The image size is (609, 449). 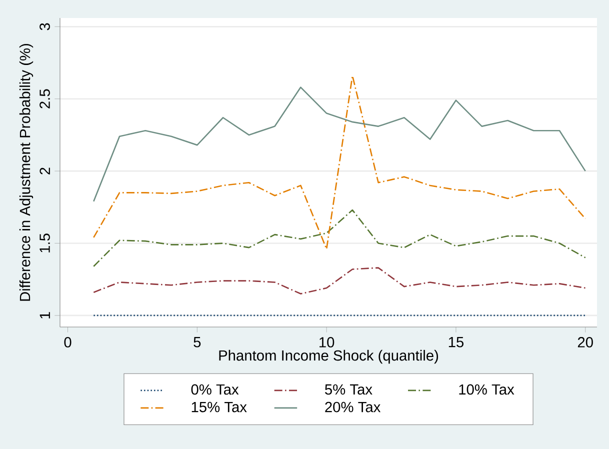 I want to click on x-tick-label: 15, so click(x=456, y=342).